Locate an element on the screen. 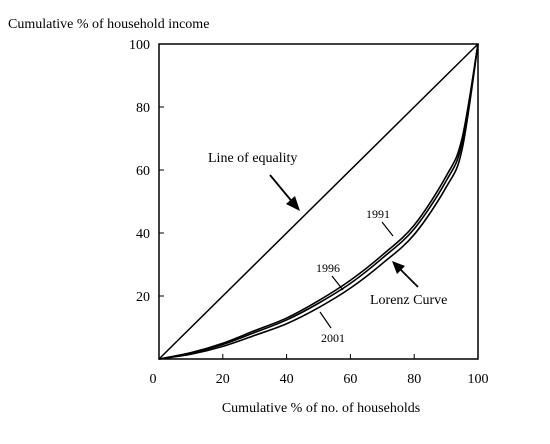  origin-tick-label: 0 is located at coordinates (153, 379).